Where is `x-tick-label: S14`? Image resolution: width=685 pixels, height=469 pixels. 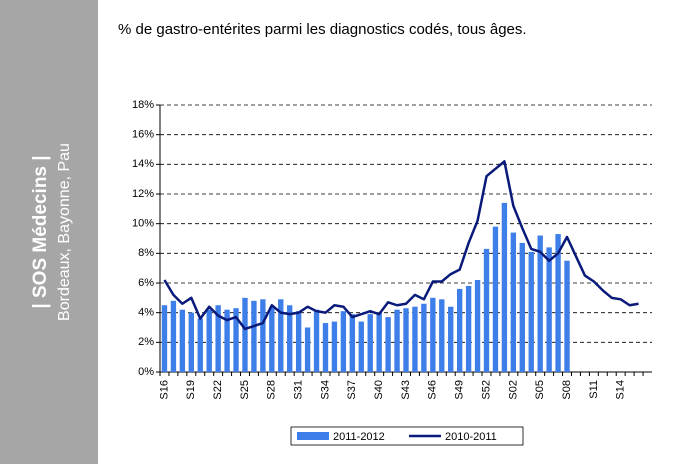
x-tick-label: S14 is located at coordinates (621, 390).